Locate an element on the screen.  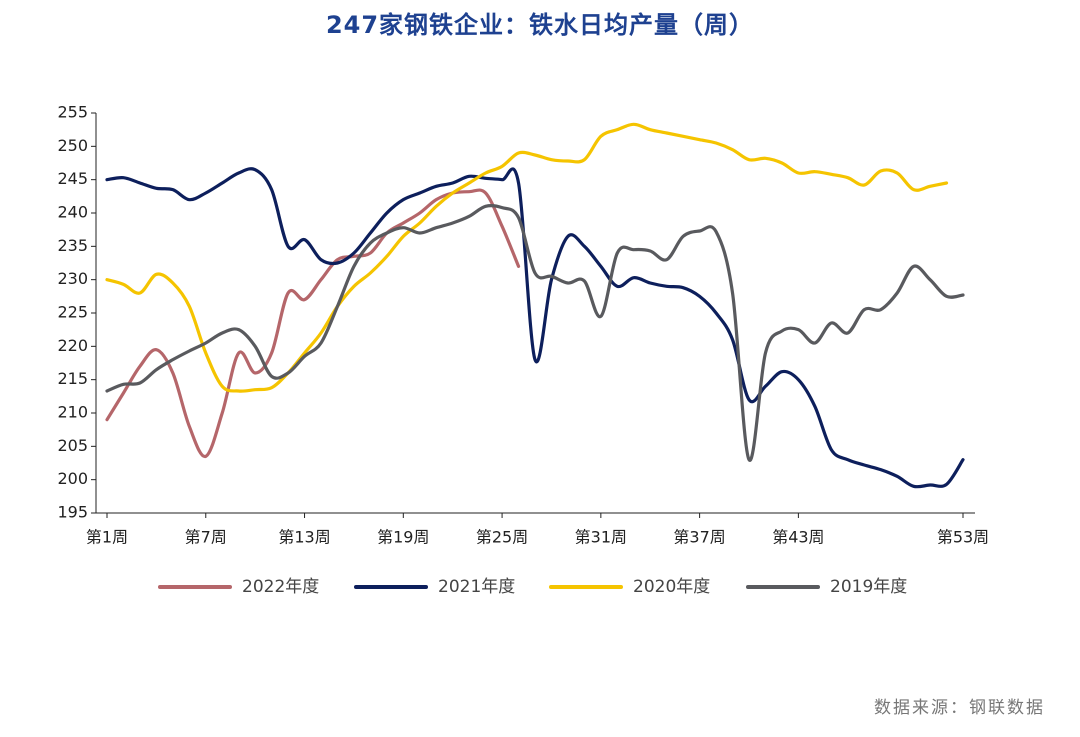
y-tick-label: 205 is located at coordinates (72, 445).